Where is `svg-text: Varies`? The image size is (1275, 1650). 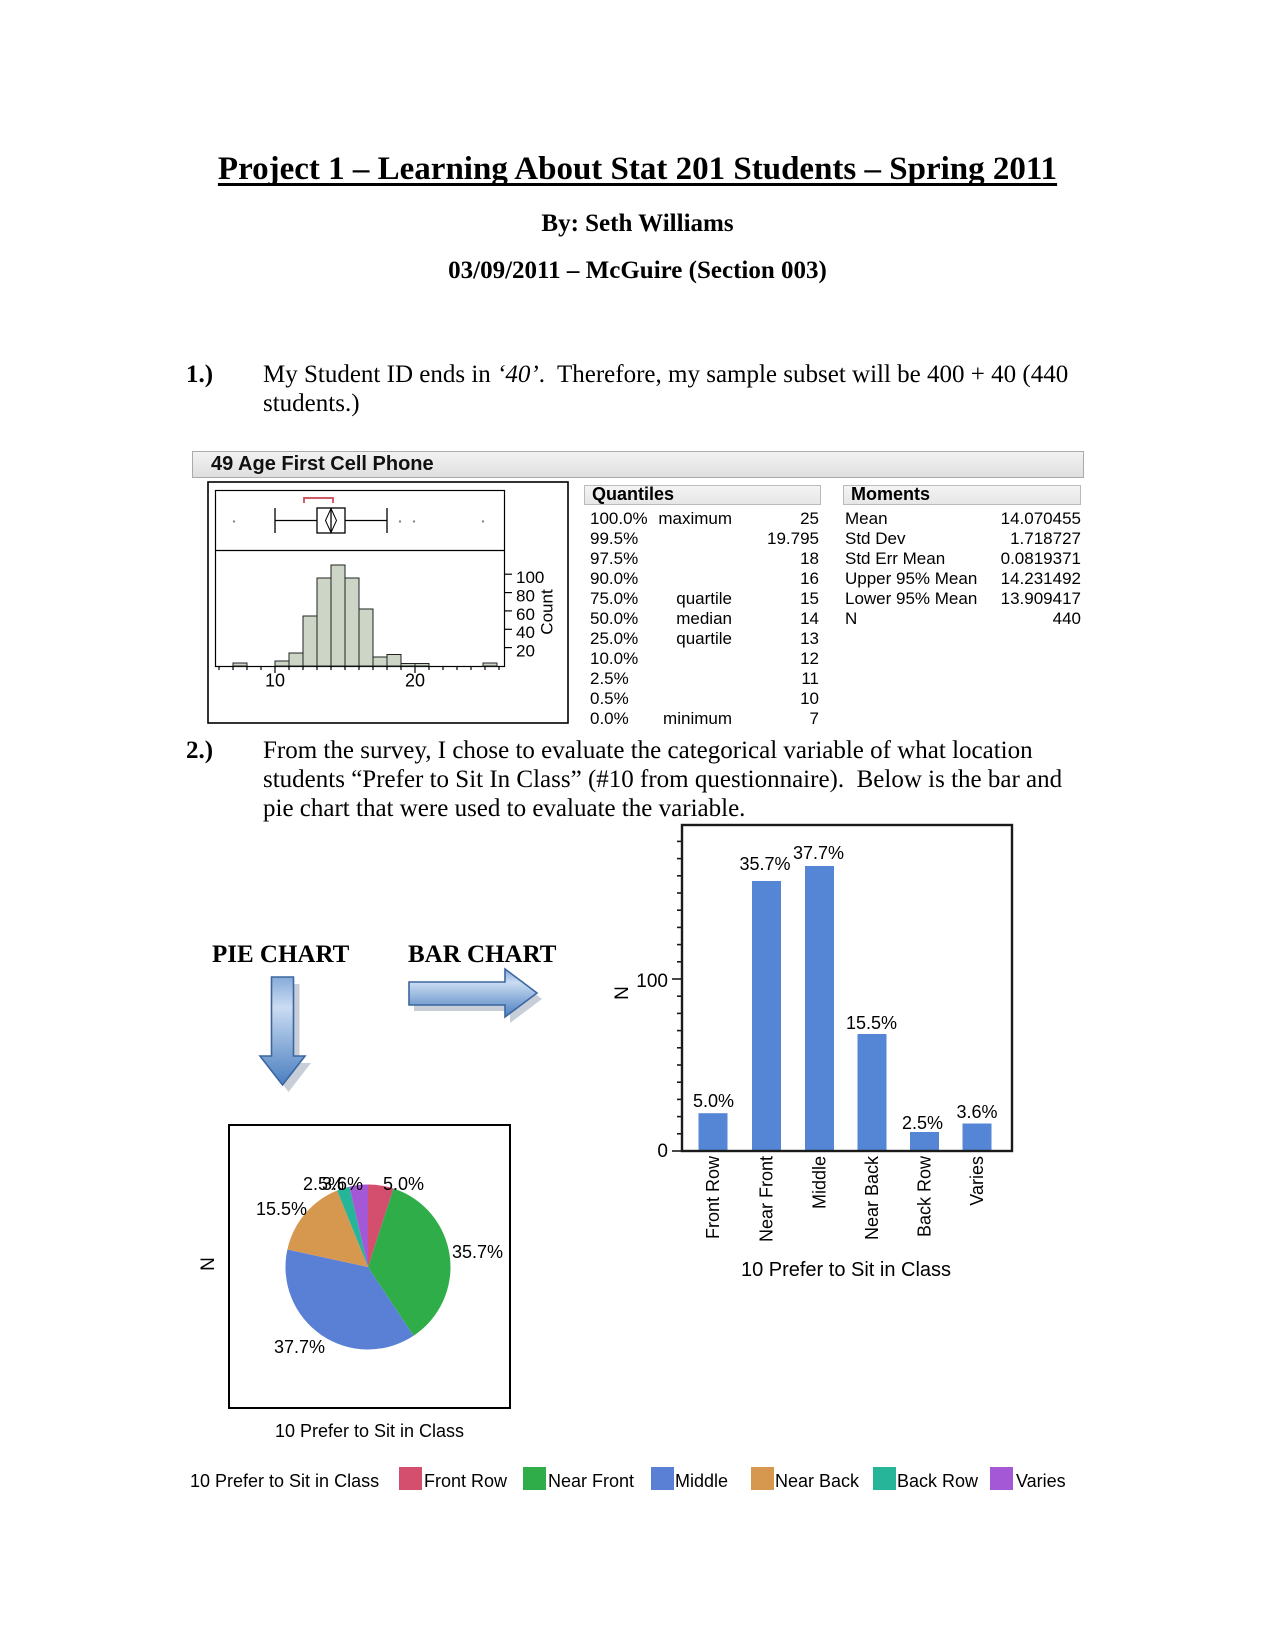
svg-text: Varies is located at coordinates (977, 1181).